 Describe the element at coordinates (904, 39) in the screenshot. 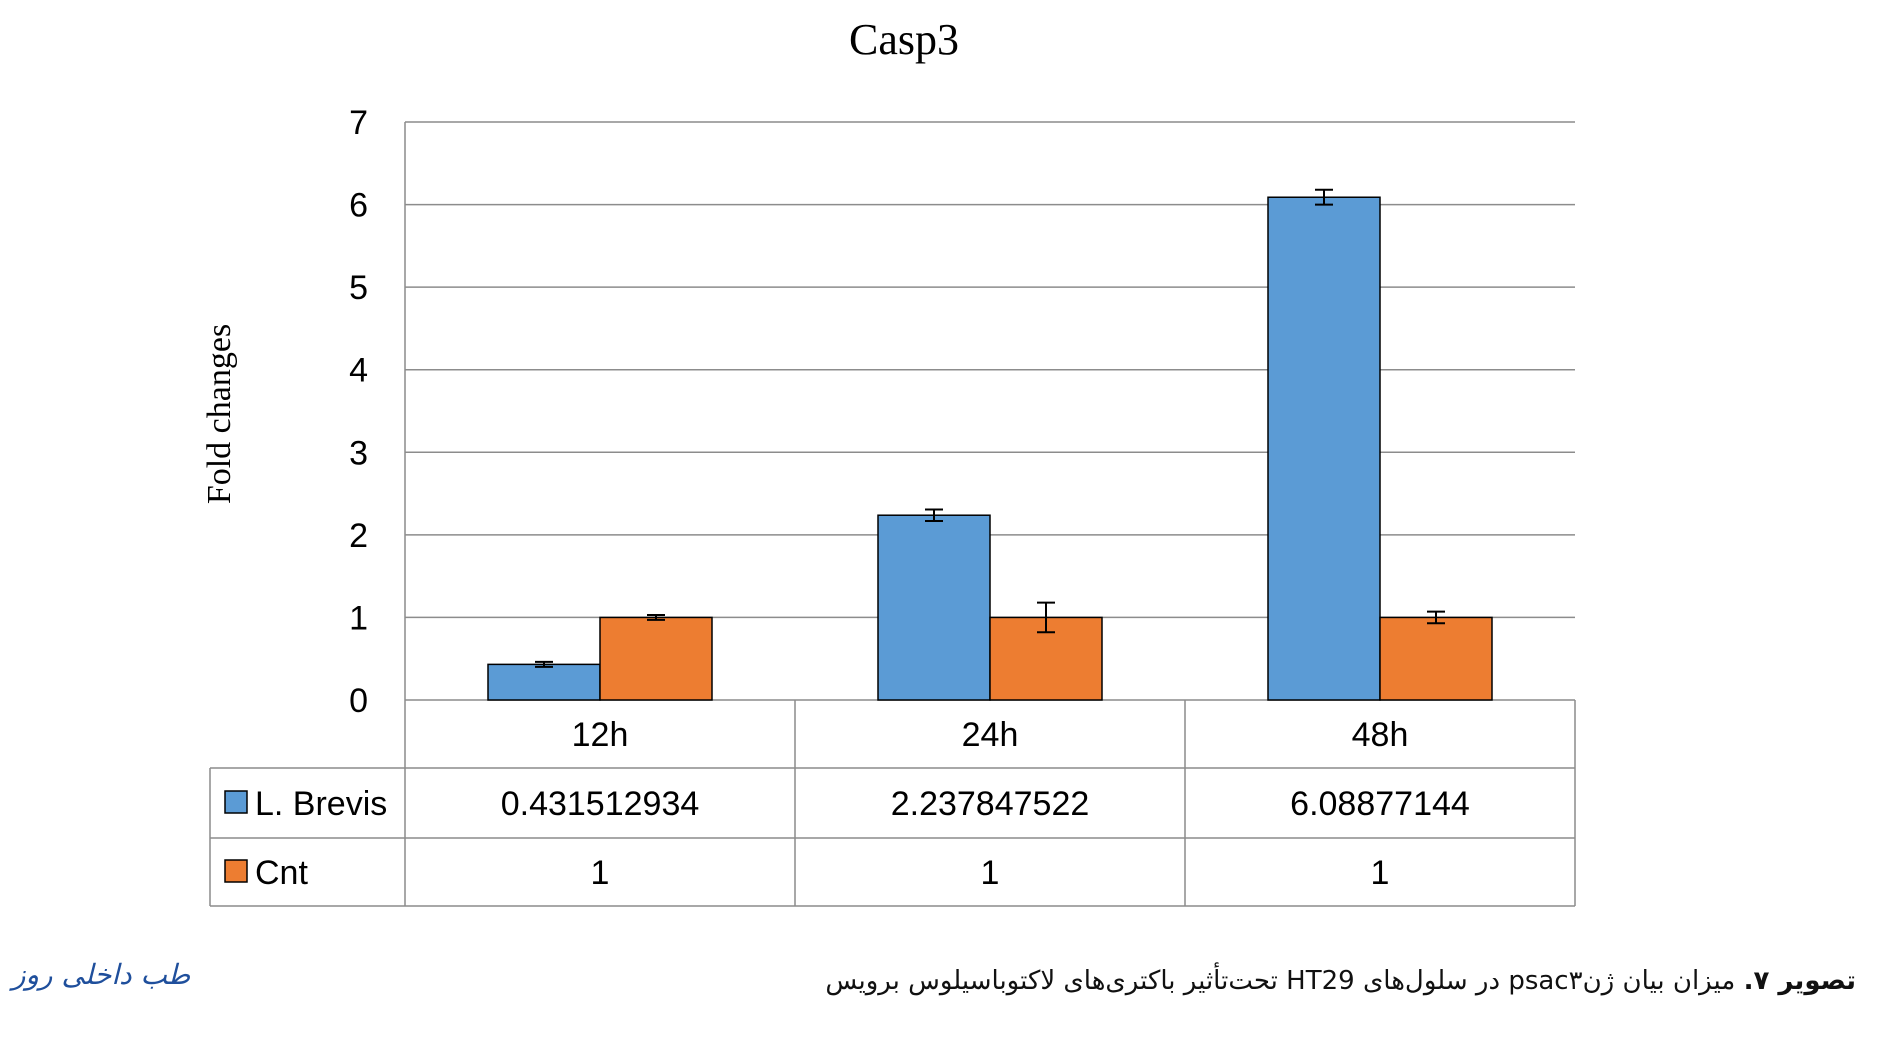

I see `chart-title: Casp3` at that location.